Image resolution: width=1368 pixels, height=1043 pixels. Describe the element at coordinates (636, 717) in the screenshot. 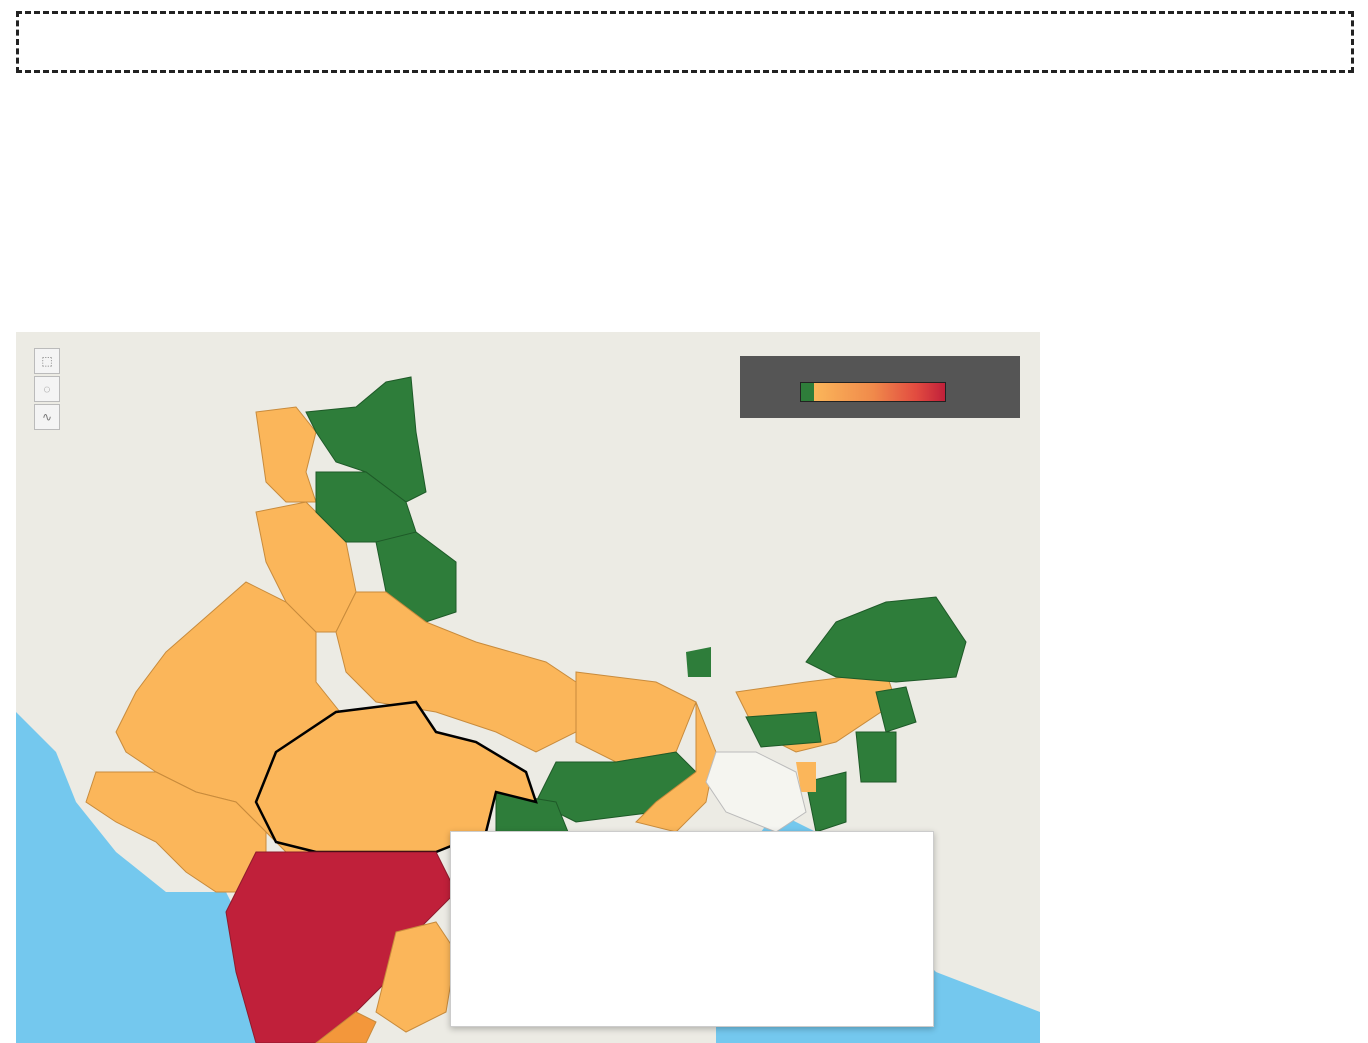

I see `state-bihar` at that location.